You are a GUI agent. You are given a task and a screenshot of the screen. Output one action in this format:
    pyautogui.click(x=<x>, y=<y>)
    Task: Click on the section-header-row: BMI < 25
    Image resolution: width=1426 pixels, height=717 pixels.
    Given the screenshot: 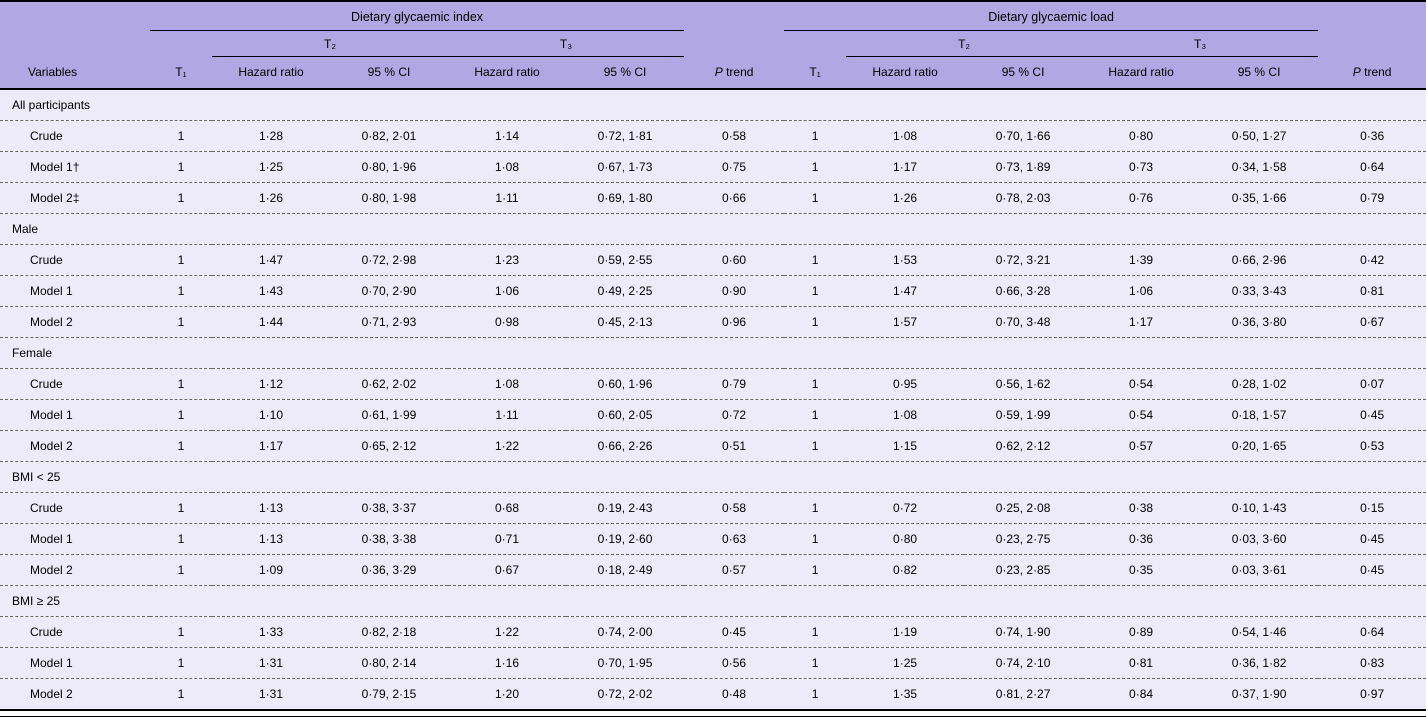 What is the action you would take?
    pyautogui.click(x=713, y=477)
    